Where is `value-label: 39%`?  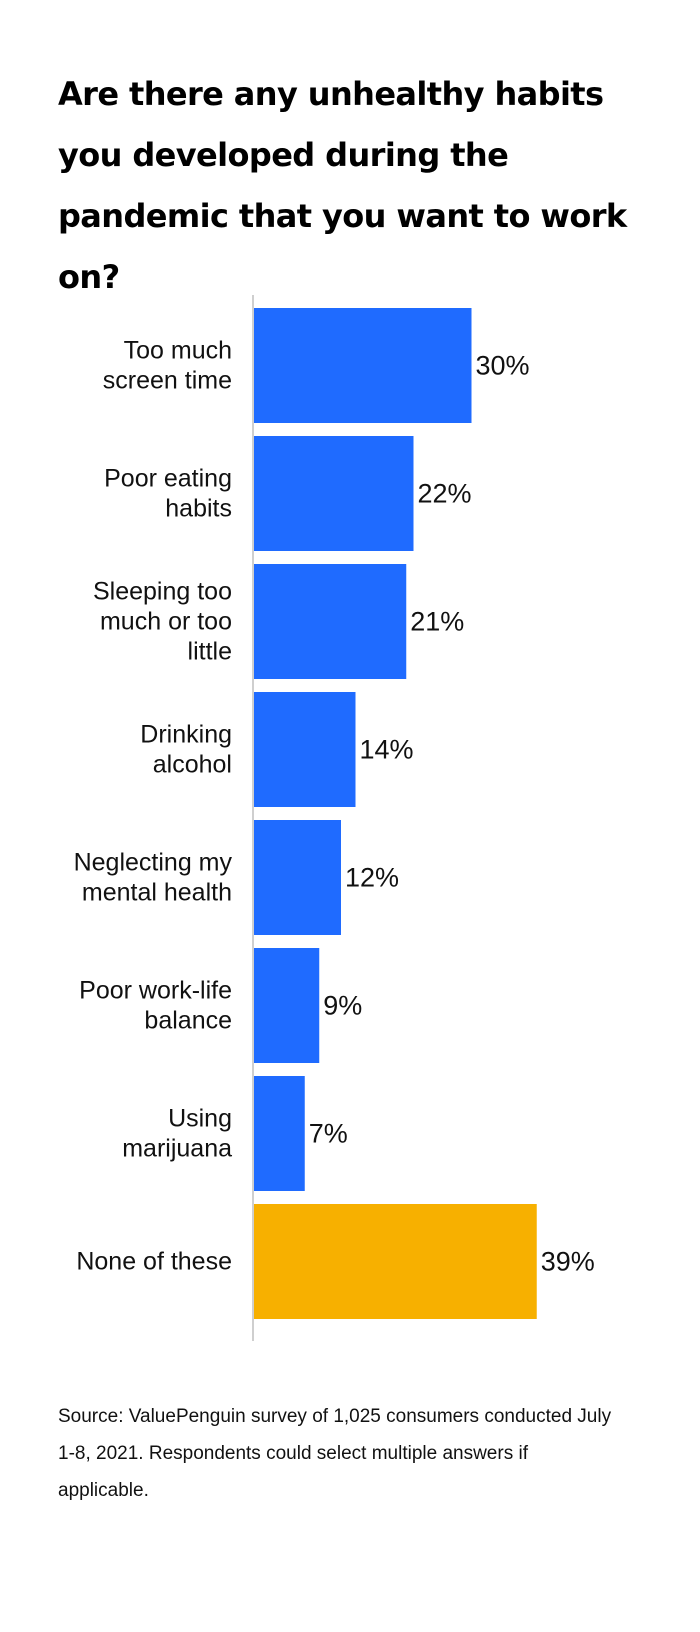 value-label: 39% is located at coordinates (568, 1262).